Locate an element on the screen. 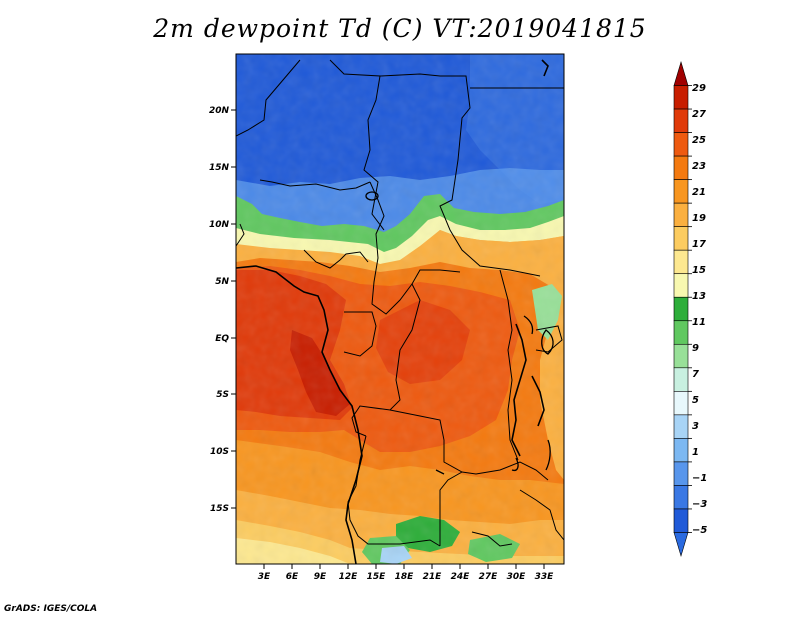 This screenshot has width=800, height=618. colorbar is located at coordinates (682, 309).